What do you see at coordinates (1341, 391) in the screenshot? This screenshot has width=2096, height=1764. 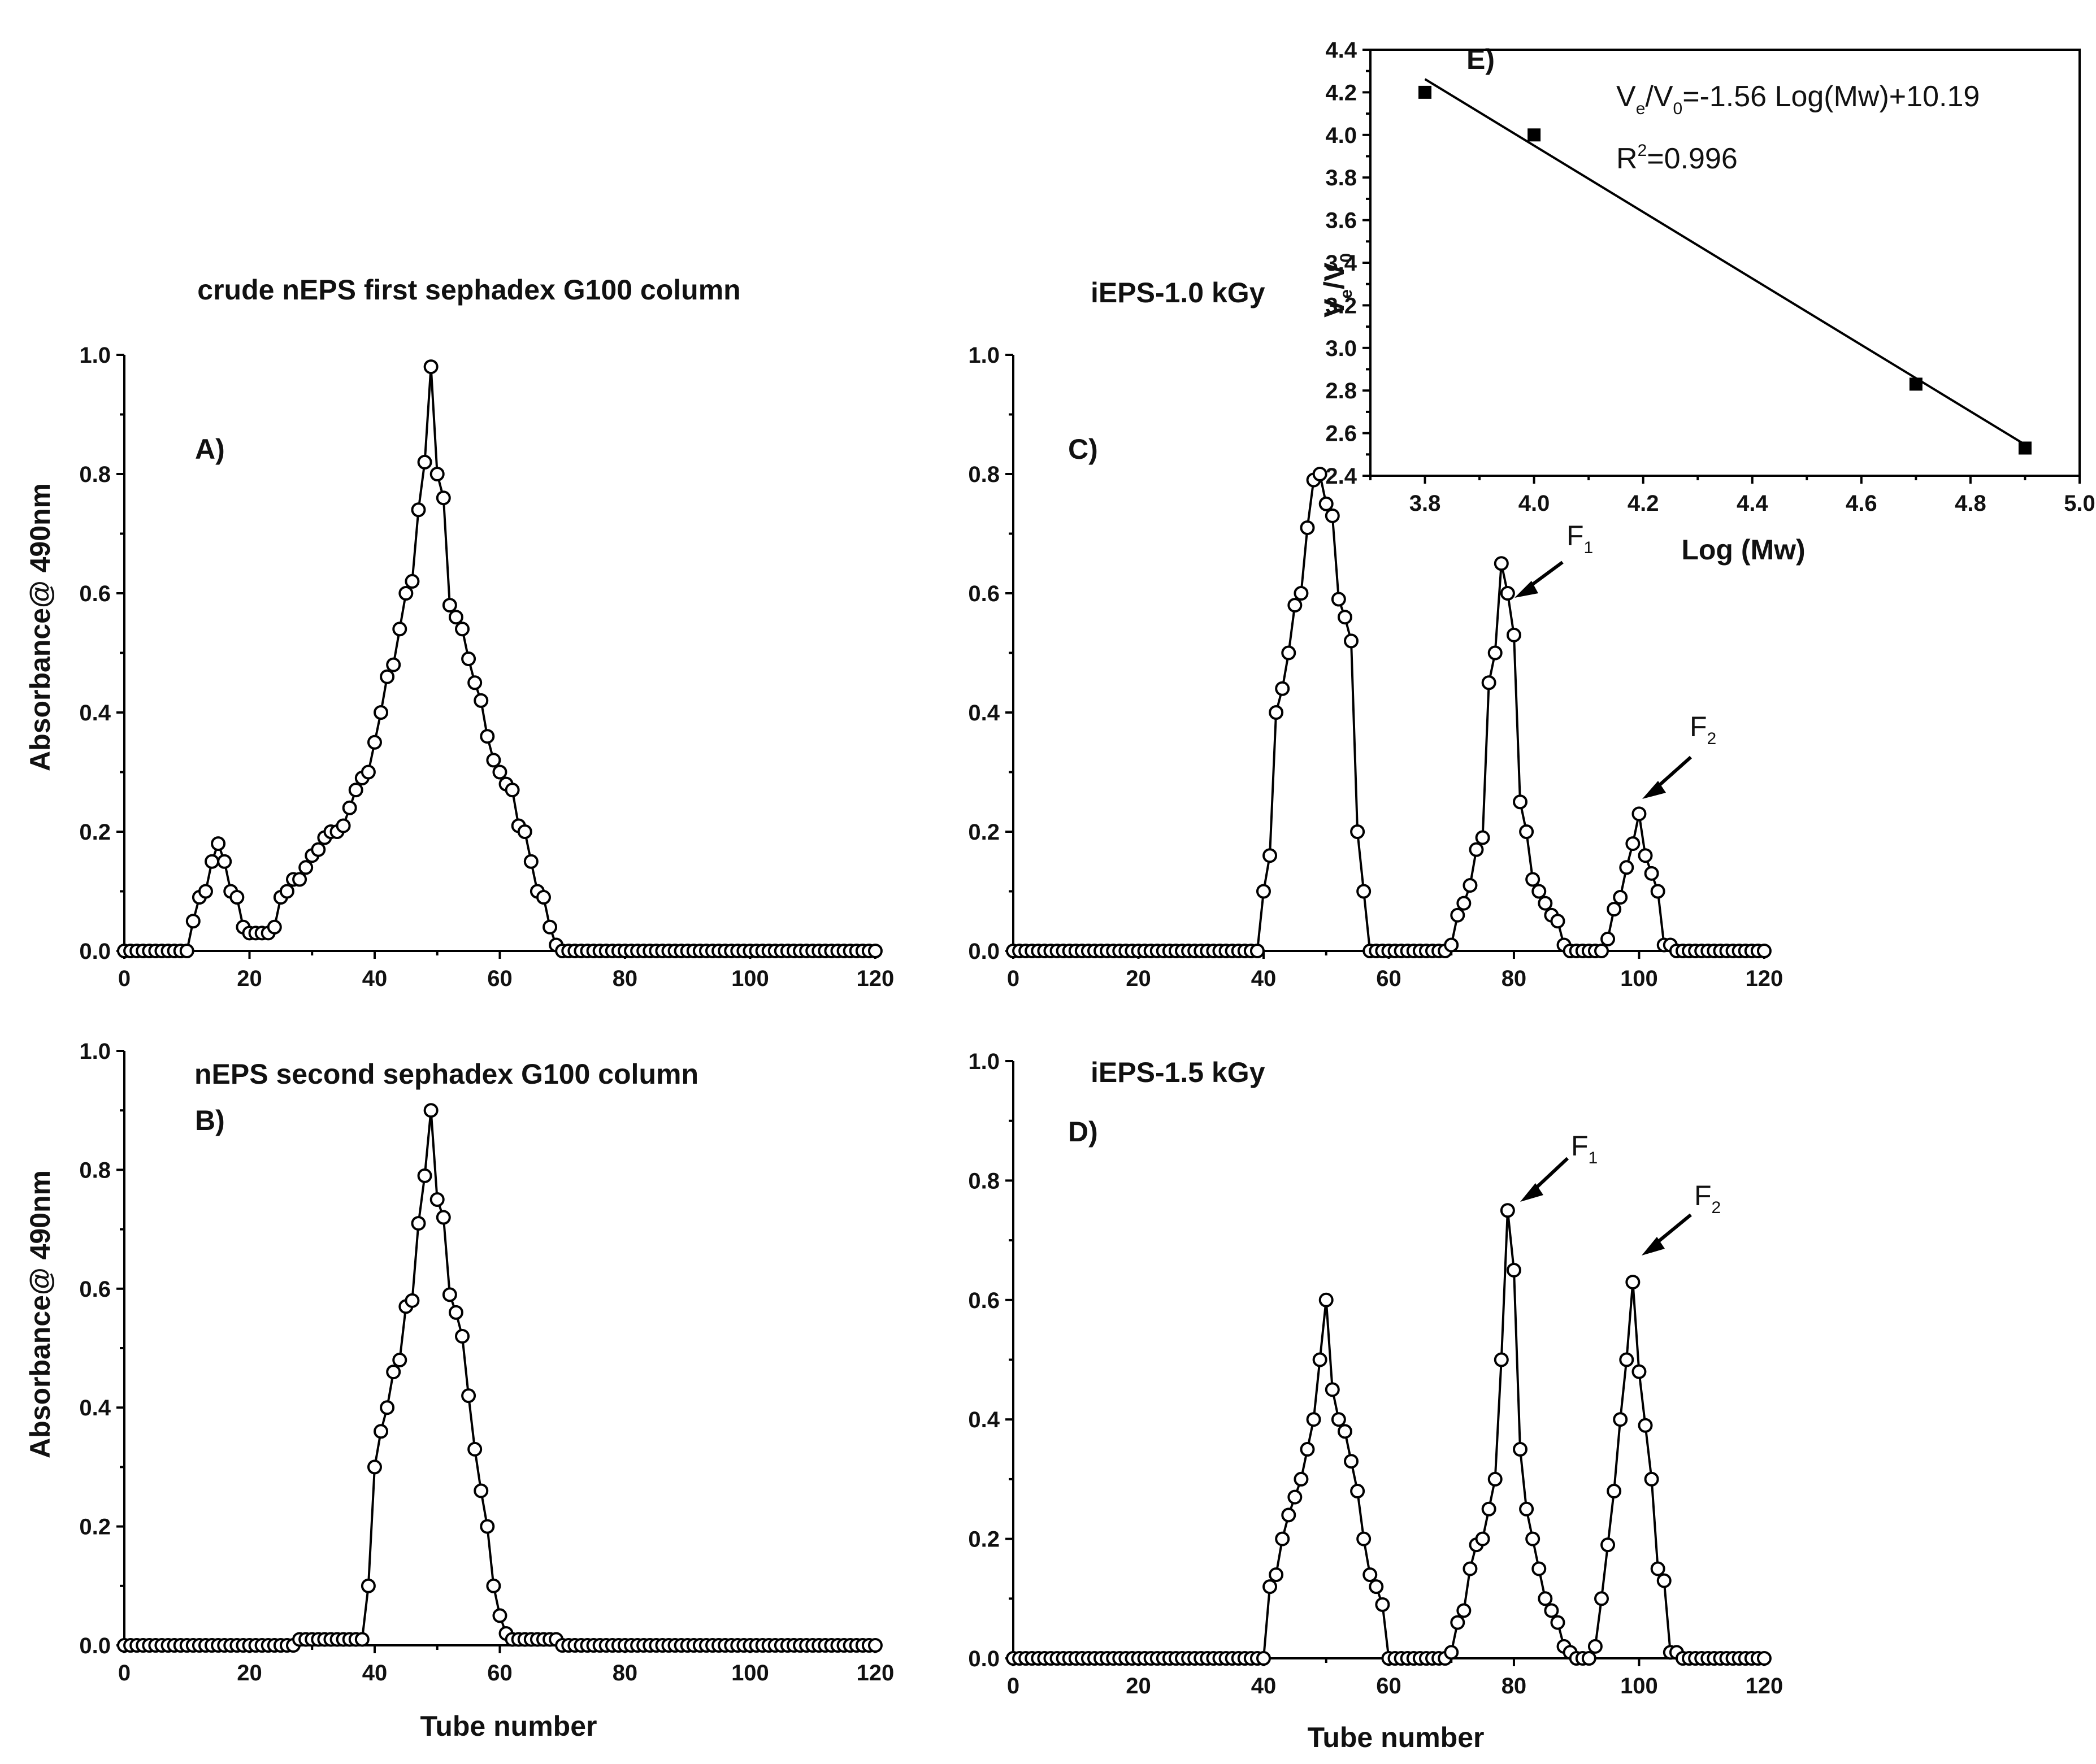 I see `panel-e-ytick-label: 2.8` at bounding box center [1341, 391].